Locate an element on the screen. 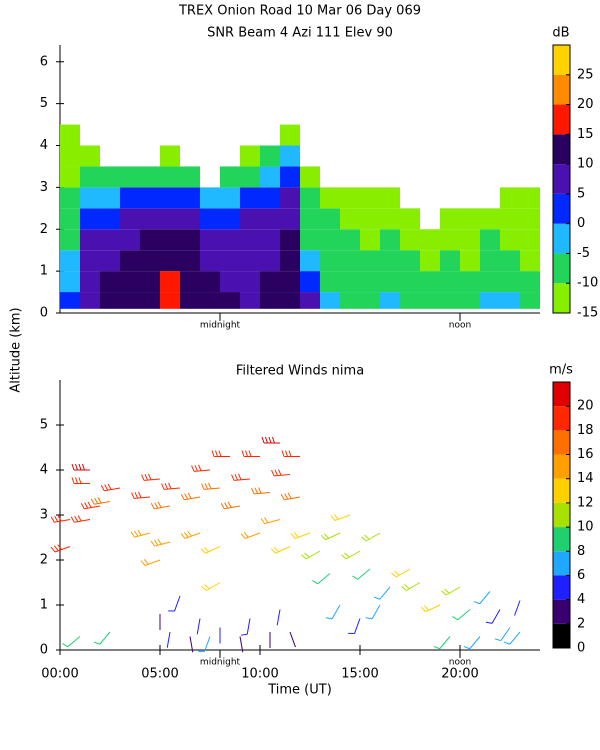  colorbar-tick-label: 16 is located at coordinates (585, 454).